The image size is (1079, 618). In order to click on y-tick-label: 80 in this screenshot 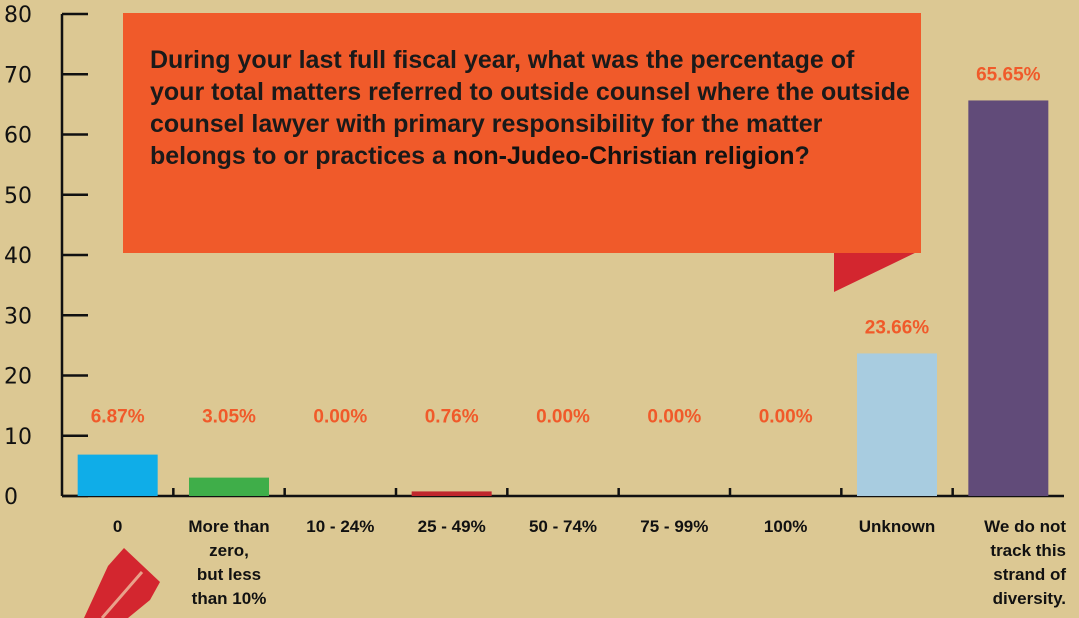, I will do `click(18, 15)`.